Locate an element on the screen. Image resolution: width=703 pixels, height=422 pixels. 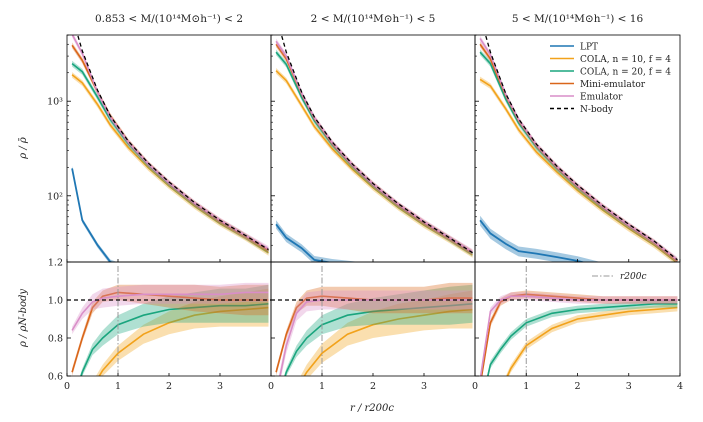
legend-item-emu: Emulator is located at coordinates (586, 97).